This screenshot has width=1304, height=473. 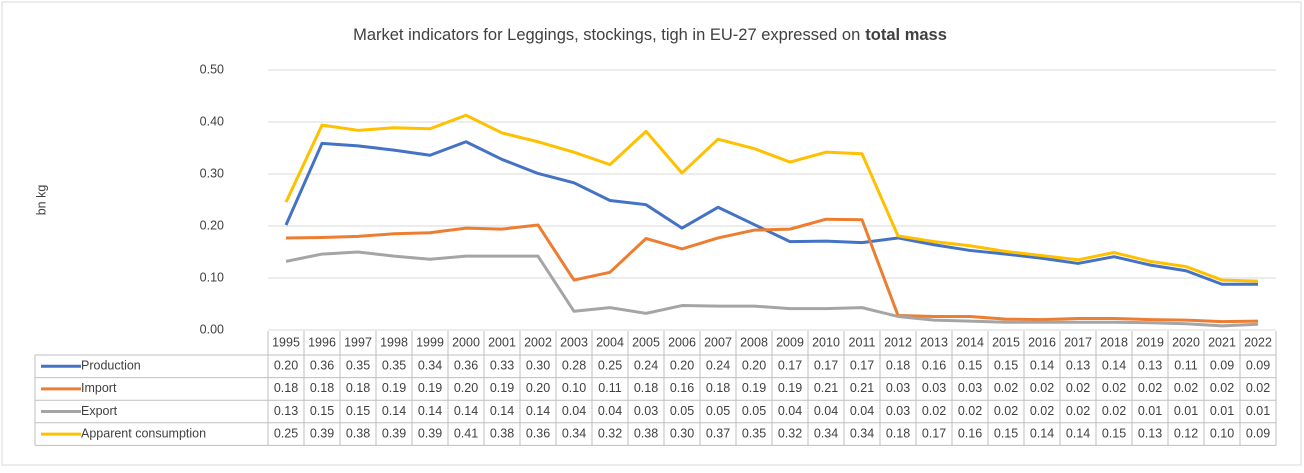 I want to click on table-cell: 0.15, so click(x=1006, y=366).